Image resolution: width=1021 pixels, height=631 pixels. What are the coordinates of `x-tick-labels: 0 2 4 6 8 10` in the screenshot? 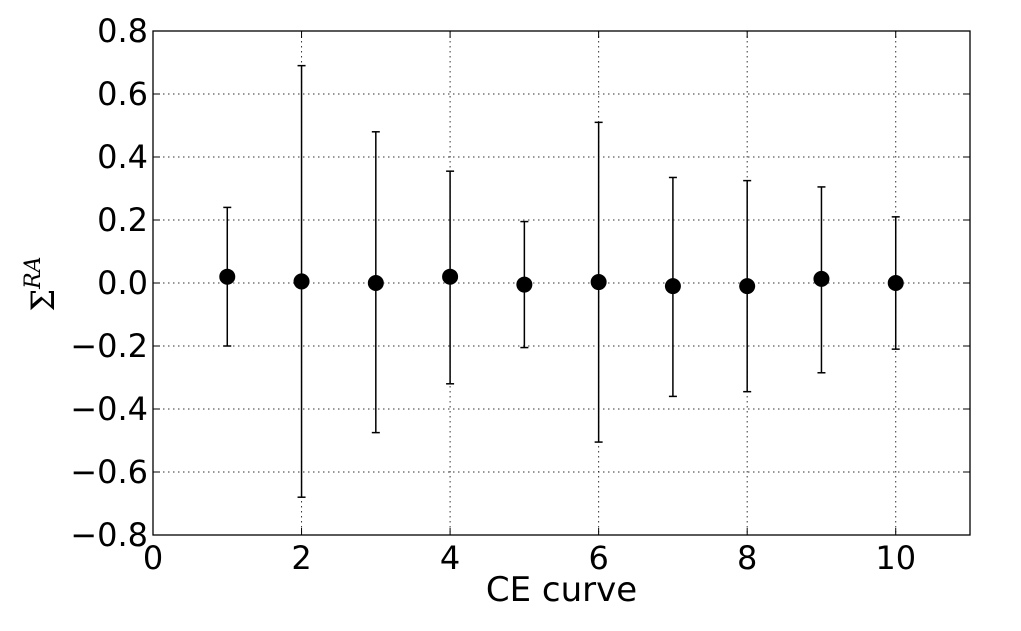 It's located at (529, 558).